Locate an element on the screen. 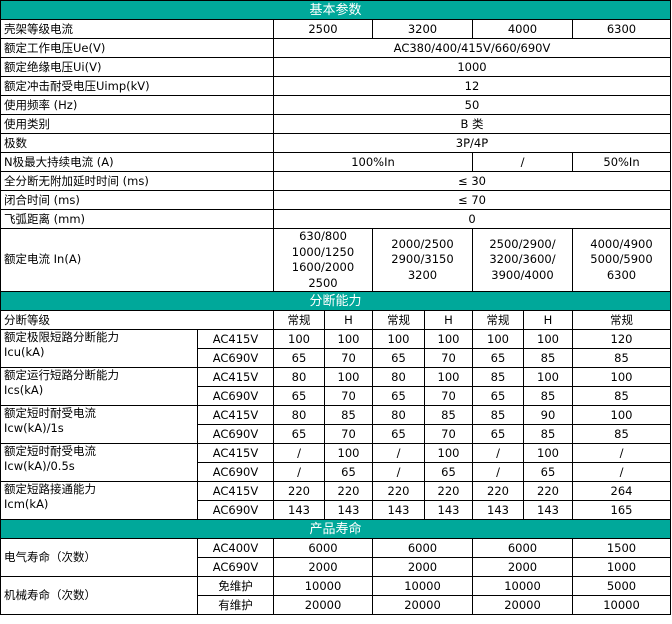 The image size is (672, 624). rated-current-value: 2500/2900/3200/3600/3900/4000 is located at coordinates (522, 260).